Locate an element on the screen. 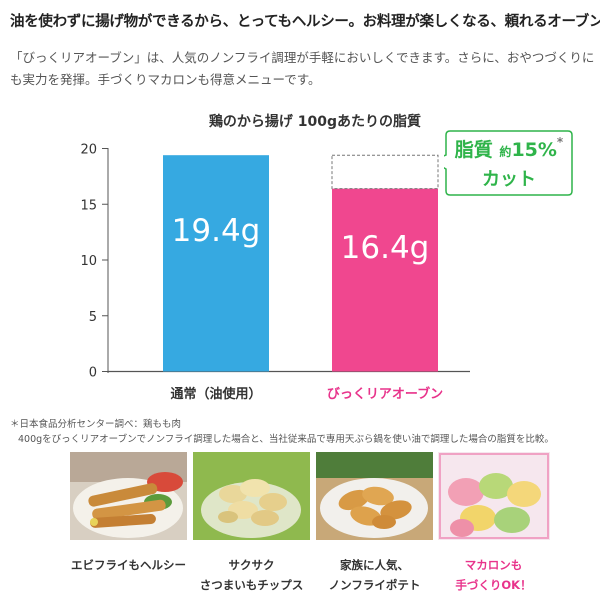  y-tick-label: 15 is located at coordinates (88, 205).